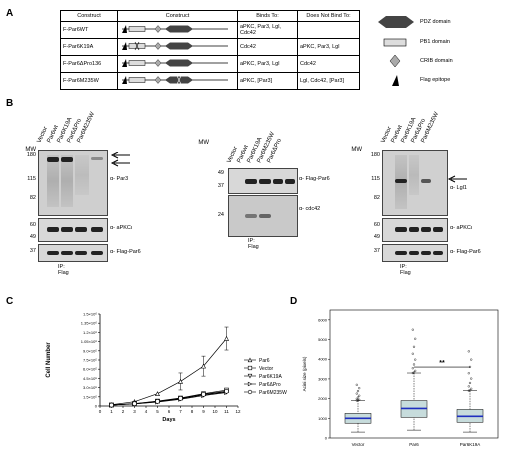 This screenshot has width=520, height=456. I want to click on mw-marker: 24, so click(220, 215).